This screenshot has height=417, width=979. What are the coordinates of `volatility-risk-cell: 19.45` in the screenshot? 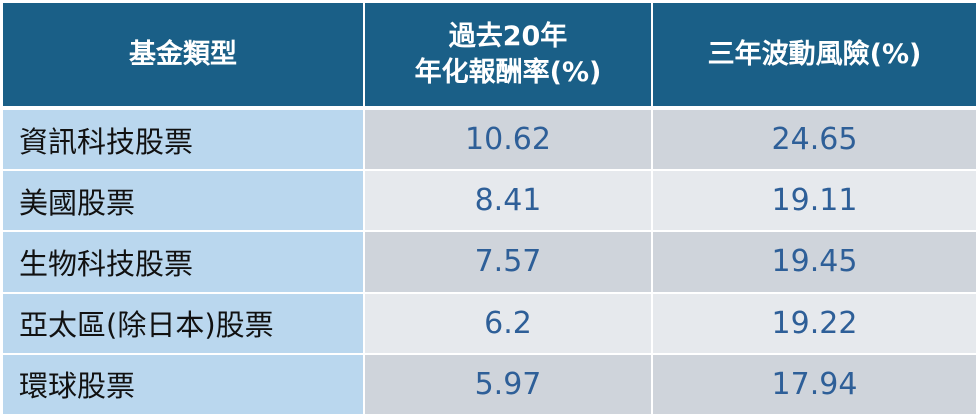 It's located at (814, 263).